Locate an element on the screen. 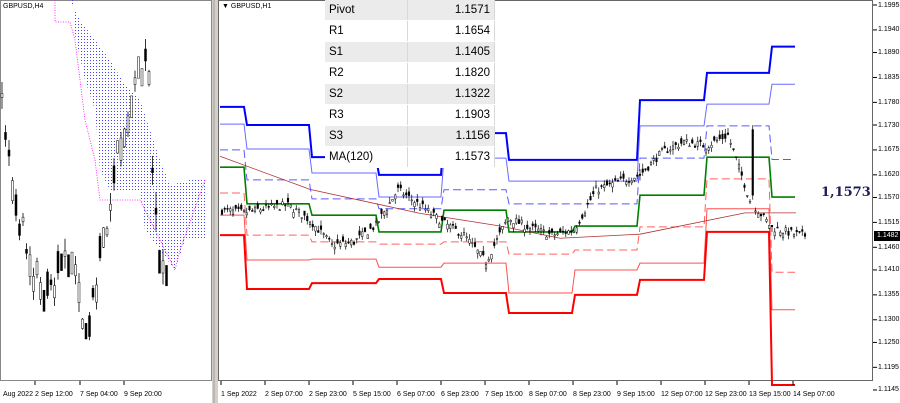  level-name: R2 is located at coordinates (366, 73).